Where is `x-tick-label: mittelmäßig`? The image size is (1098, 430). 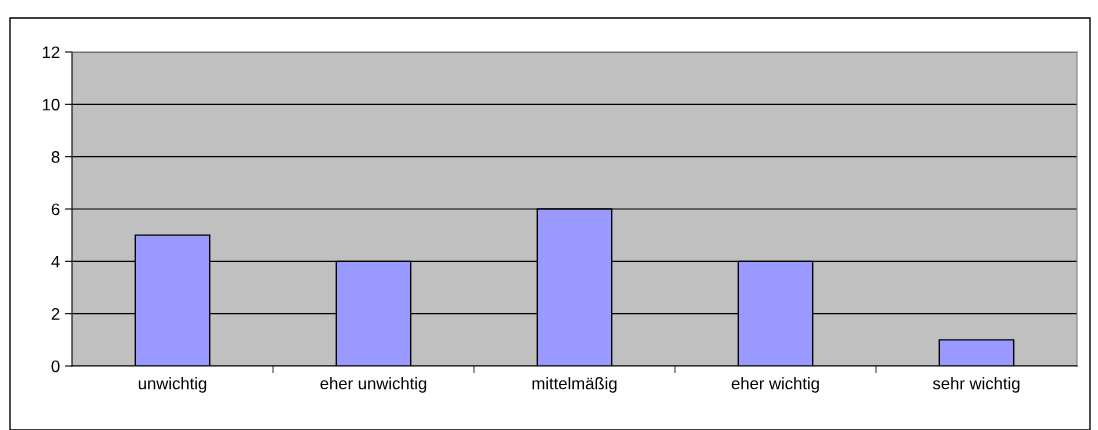 x-tick-label: mittelmäßig is located at coordinates (574, 385).